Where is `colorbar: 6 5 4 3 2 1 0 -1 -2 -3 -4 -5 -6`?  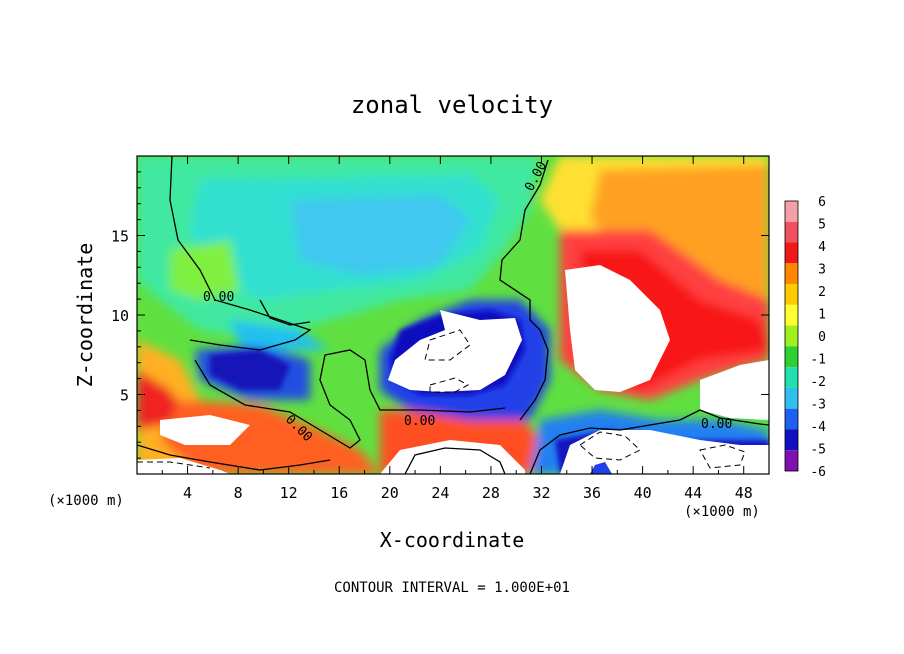 colorbar: 6 5 4 3 2 1 0 -1 -2 -3 -4 -5 -6 is located at coordinates (805, 337).